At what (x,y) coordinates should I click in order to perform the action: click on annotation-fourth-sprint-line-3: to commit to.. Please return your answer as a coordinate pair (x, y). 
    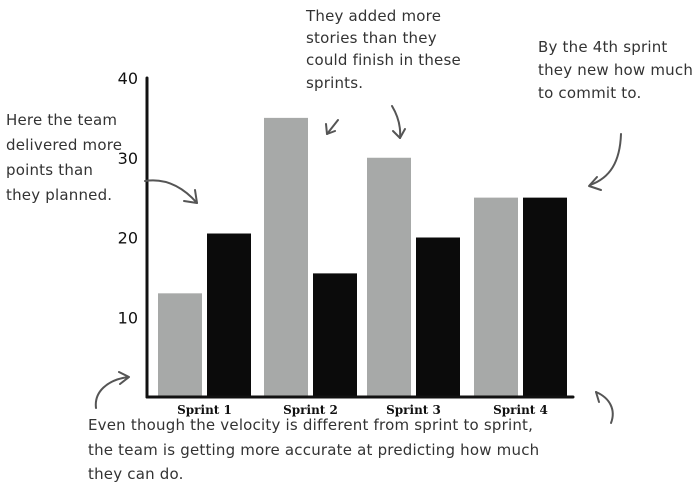
    Looking at the image, I should click on (589, 93).